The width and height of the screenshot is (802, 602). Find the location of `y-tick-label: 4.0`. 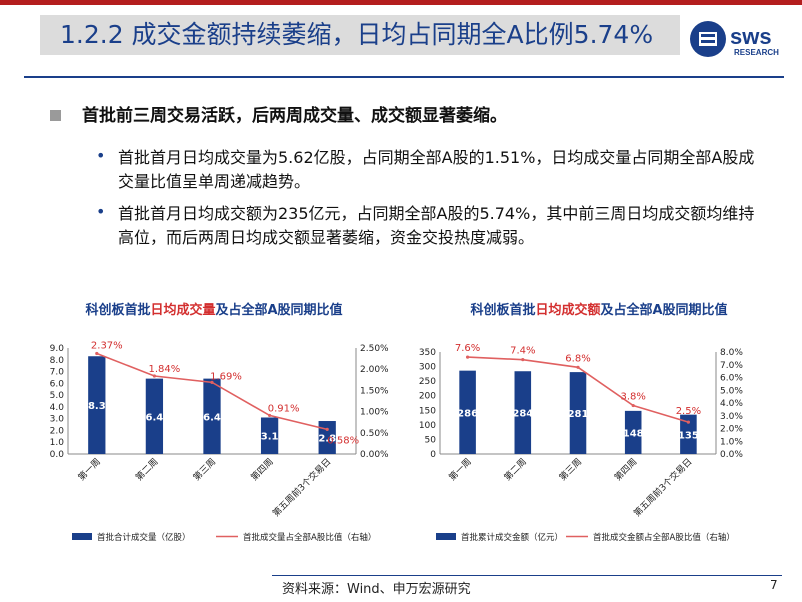

y-tick-label: 4.0 is located at coordinates (57, 408).